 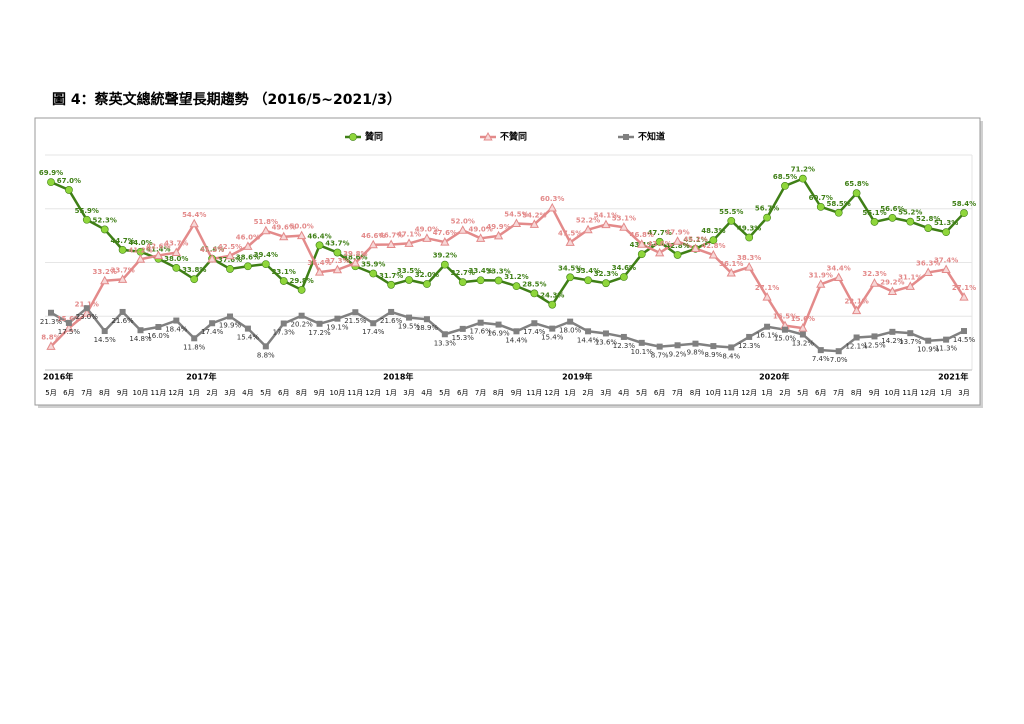 What do you see at coordinates (713, 231) in the screenshot?
I see `data-label: 48.3%` at bounding box center [713, 231].